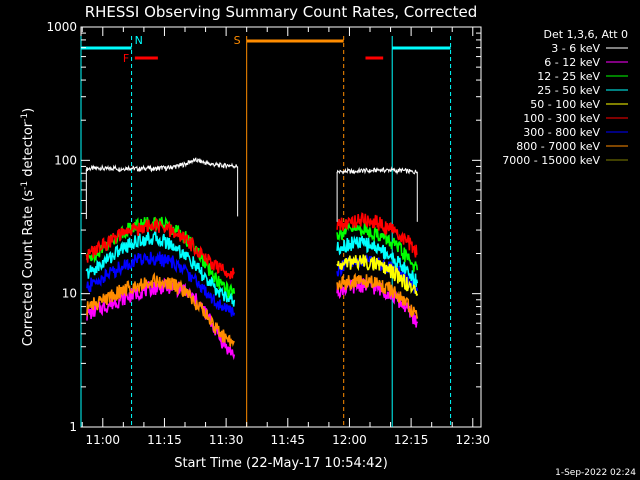 The image size is (640, 480). I want to click on y-axis-title-end: ), so click(28, 110).